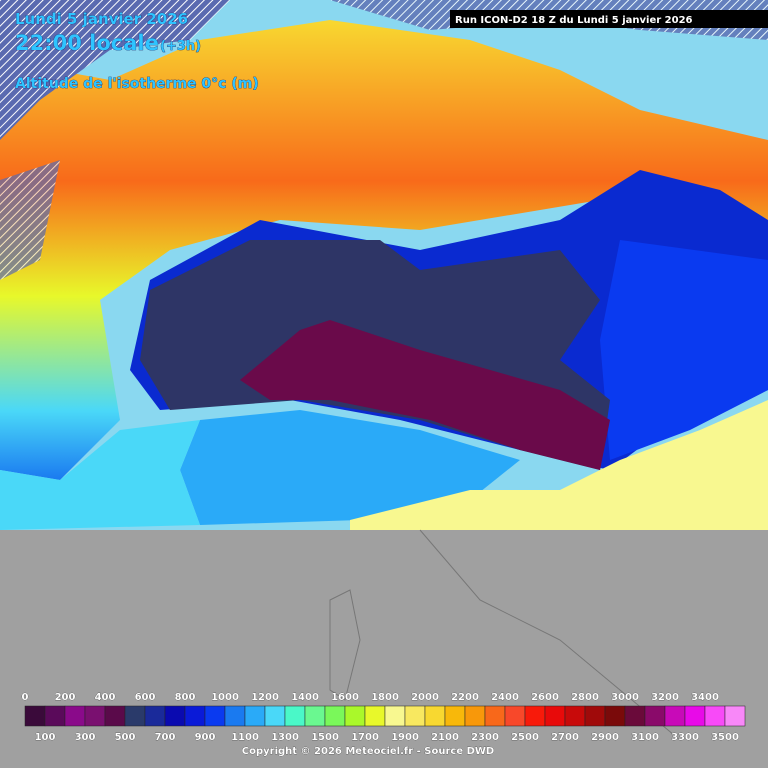 The image size is (768, 772). What do you see at coordinates (605, 737) in the screenshot?
I see `legend-label: 2900` at bounding box center [605, 737].